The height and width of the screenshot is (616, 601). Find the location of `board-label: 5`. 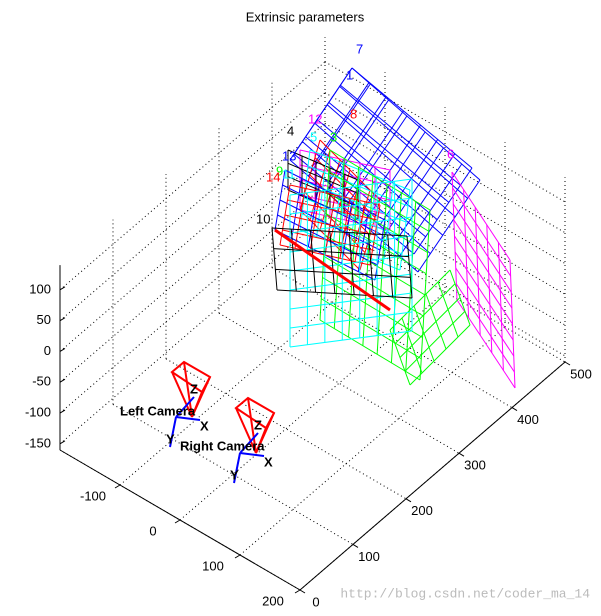

board-label: 5 is located at coordinates (313, 136).